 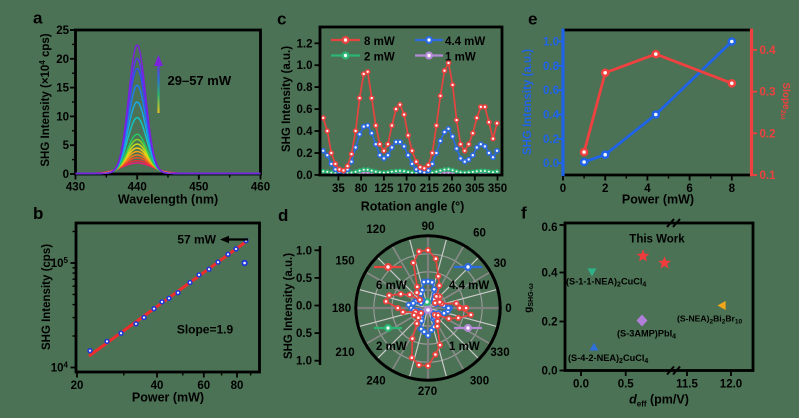 I want to click on svg-text: 25, so click(x=62, y=31).